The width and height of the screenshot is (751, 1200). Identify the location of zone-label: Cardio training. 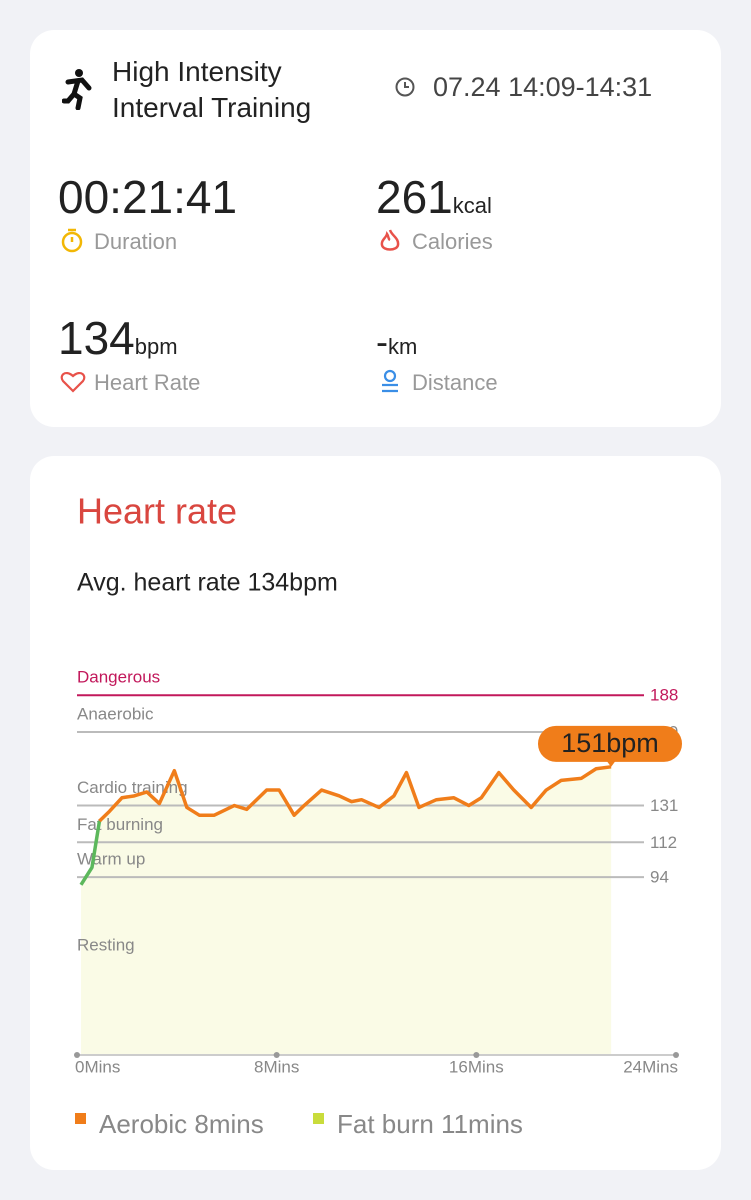
(132, 787).